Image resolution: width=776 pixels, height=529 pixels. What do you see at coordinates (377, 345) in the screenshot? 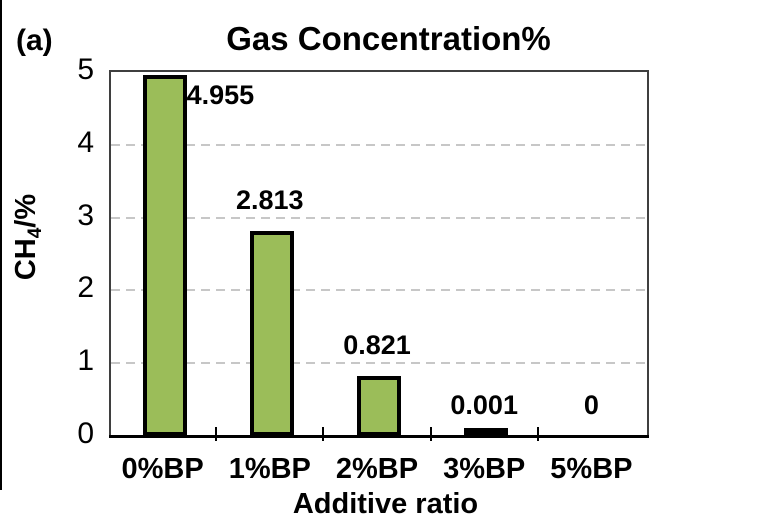
I see `value-label: 0.821` at bounding box center [377, 345].